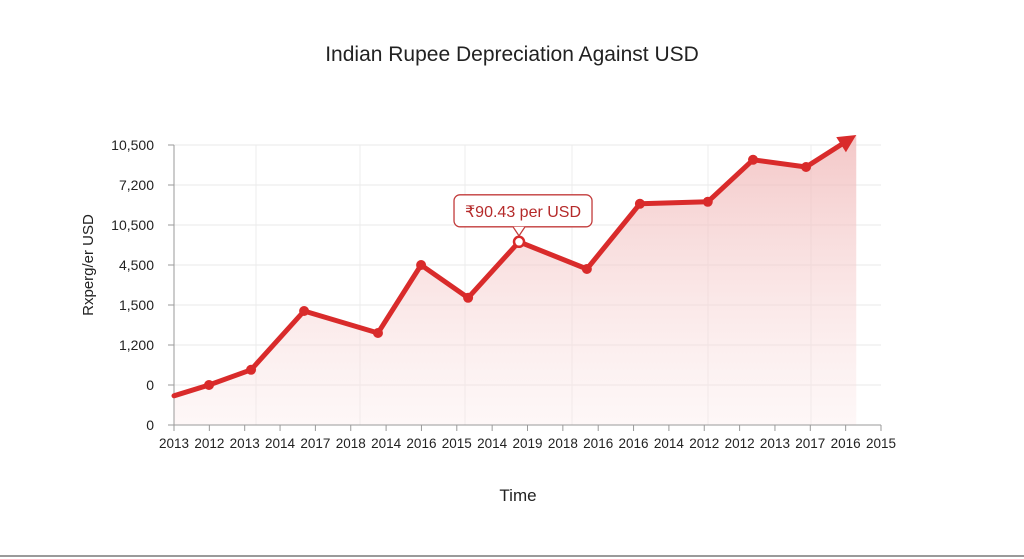  What do you see at coordinates (136, 305) in the screenshot?
I see `y-tick-label: 1,500` at bounding box center [136, 305].